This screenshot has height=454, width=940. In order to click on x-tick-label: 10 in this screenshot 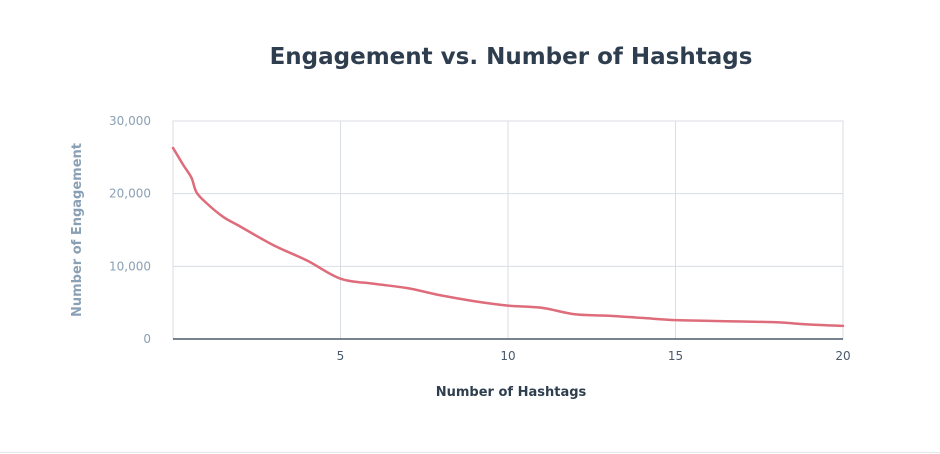, I will do `click(507, 356)`.